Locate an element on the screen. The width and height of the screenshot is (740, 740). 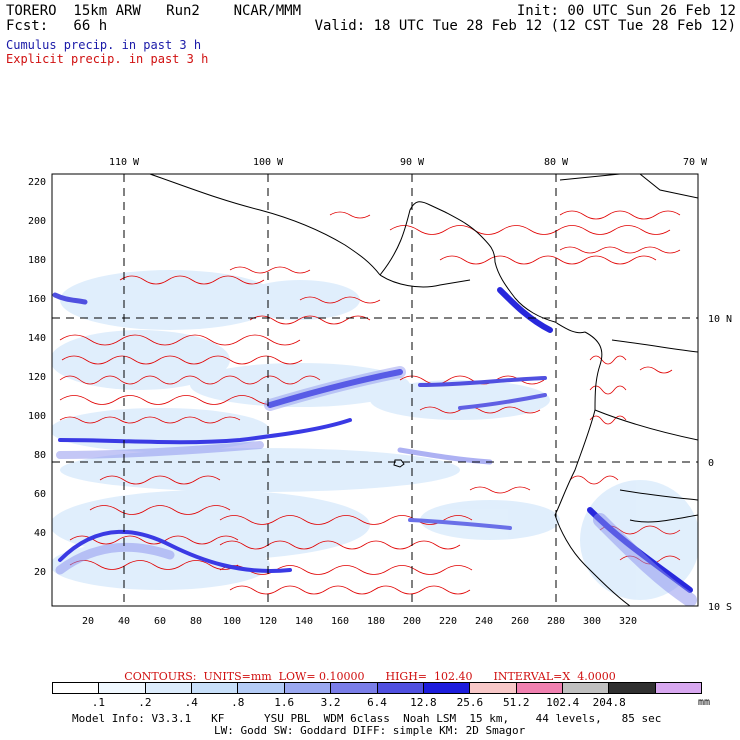
init-time: Init: 00 UTC Sun 26 Feb 12 is located at coordinates (626, 11).